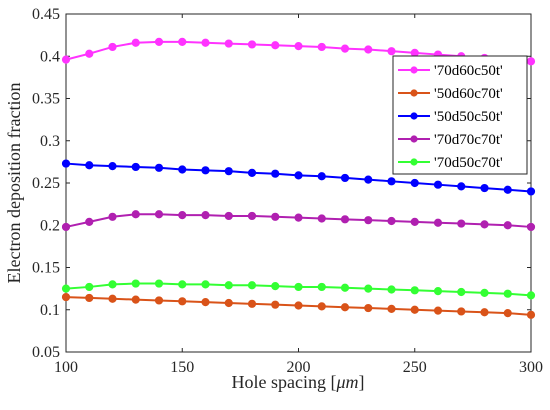 This screenshot has height=410, width=550. Describe the element at coordinates (50, 141) in the screenshot. I see `y-tick-label: 0.3` at that location.